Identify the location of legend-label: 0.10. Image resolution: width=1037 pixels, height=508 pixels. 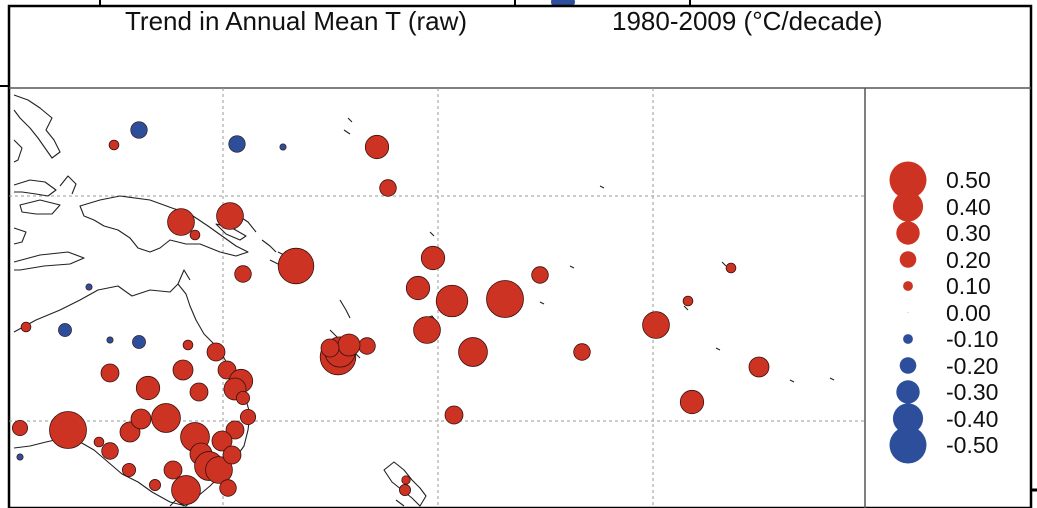
(968, 286).